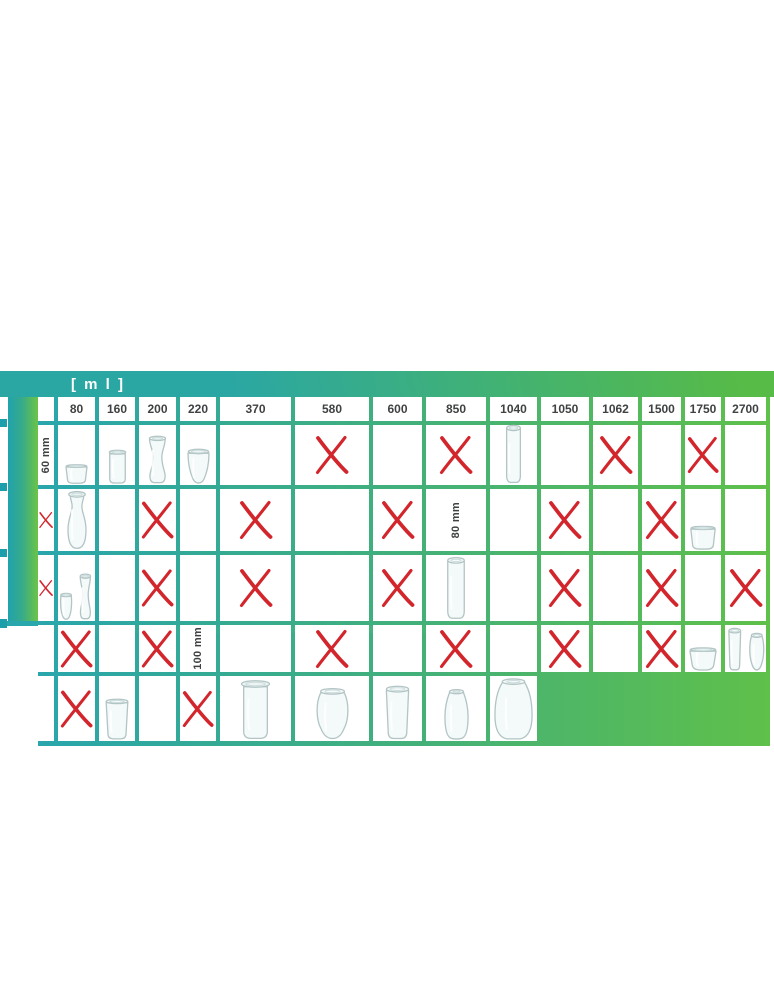 This screenshot has width=774, height=1000. I want to click on cell-100mm-370ml, so click(703, 648).